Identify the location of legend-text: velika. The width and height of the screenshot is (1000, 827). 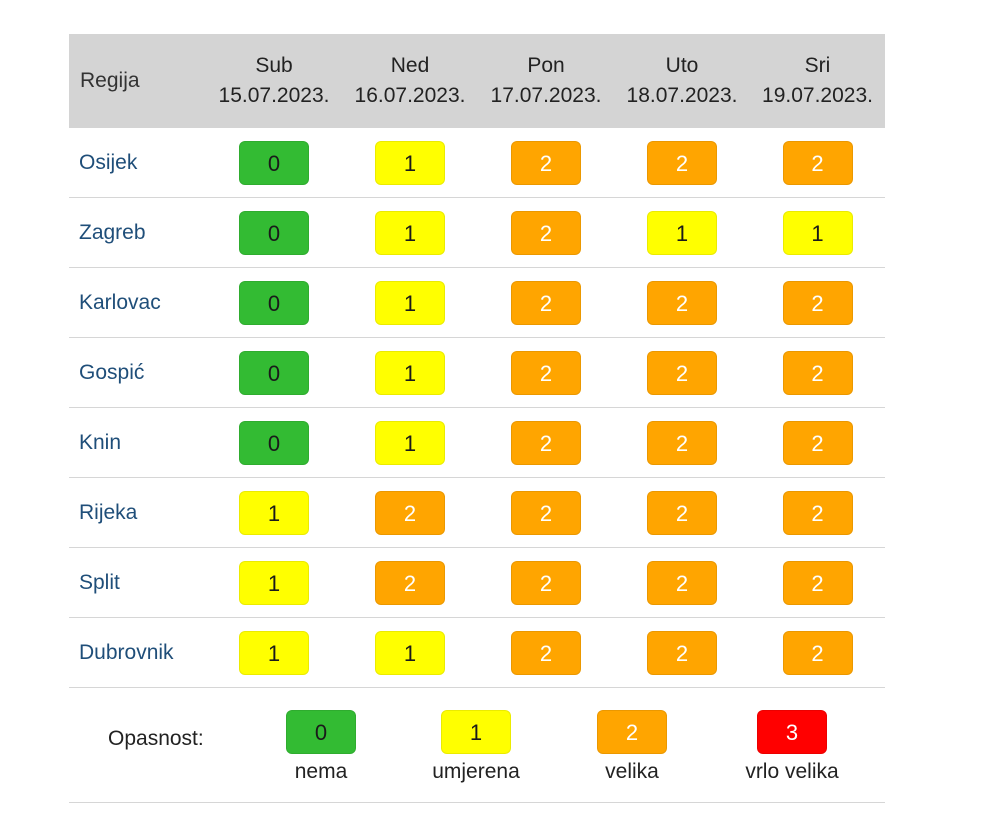
(632, 771).